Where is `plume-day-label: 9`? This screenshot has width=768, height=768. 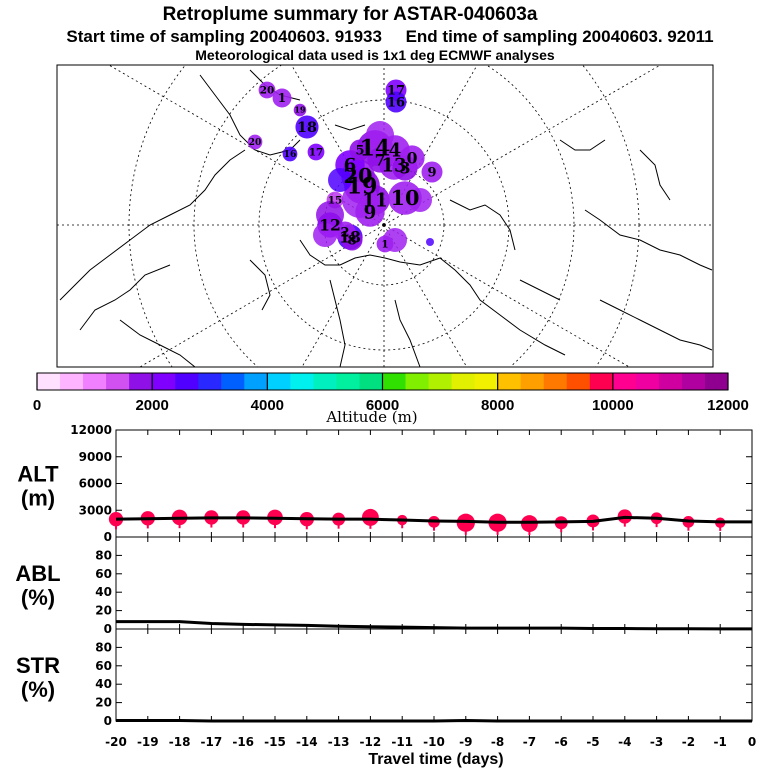 plume-day-label: 9 is located at coordinates (370, 212).